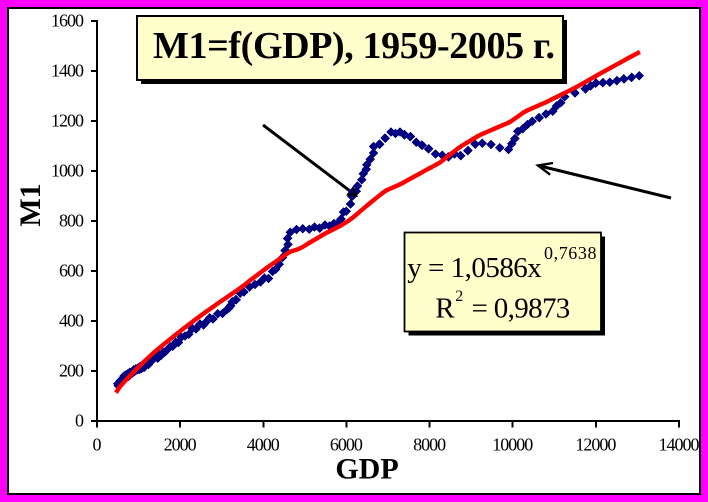 This screenshot has height=502, width=708. I want to click on svg-text: 1400, so click(67, 70).